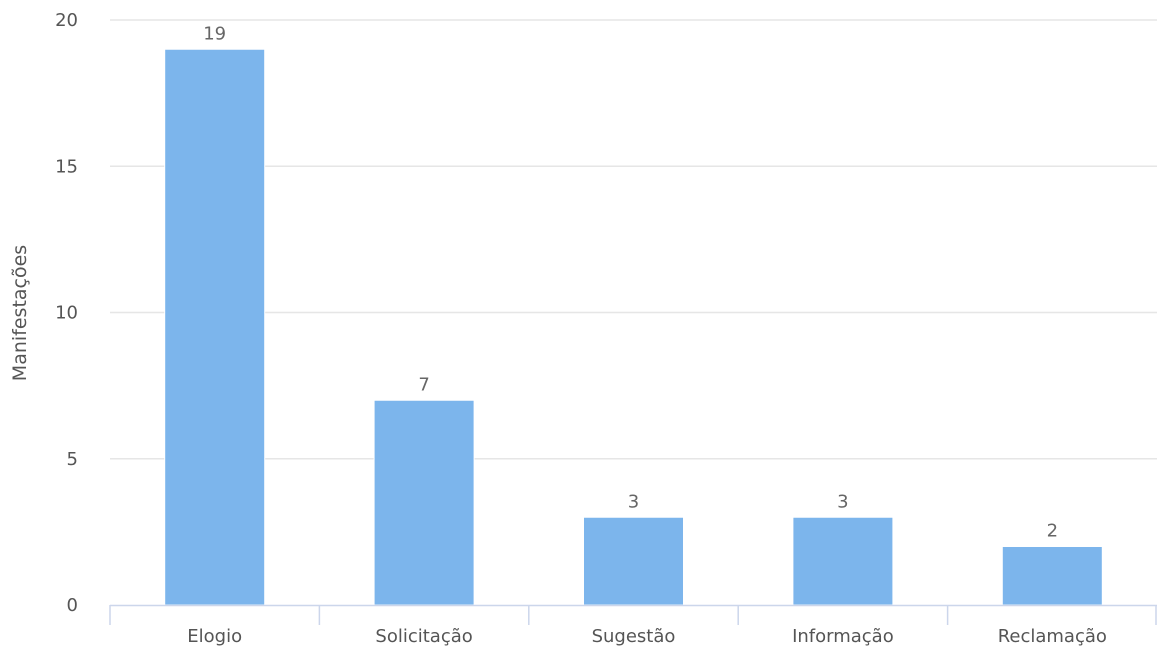  What do you see at coordinates (66, 166) in the screenshot?
I see `y-tick-label: 15` at bounding box center [66, 166].